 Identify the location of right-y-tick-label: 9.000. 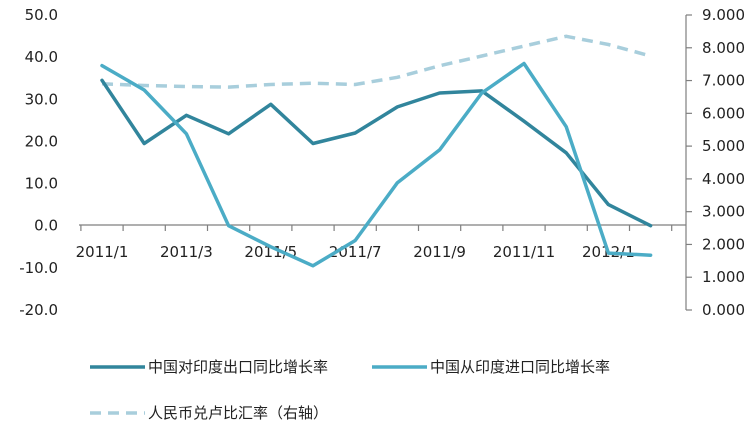
(723, 15).